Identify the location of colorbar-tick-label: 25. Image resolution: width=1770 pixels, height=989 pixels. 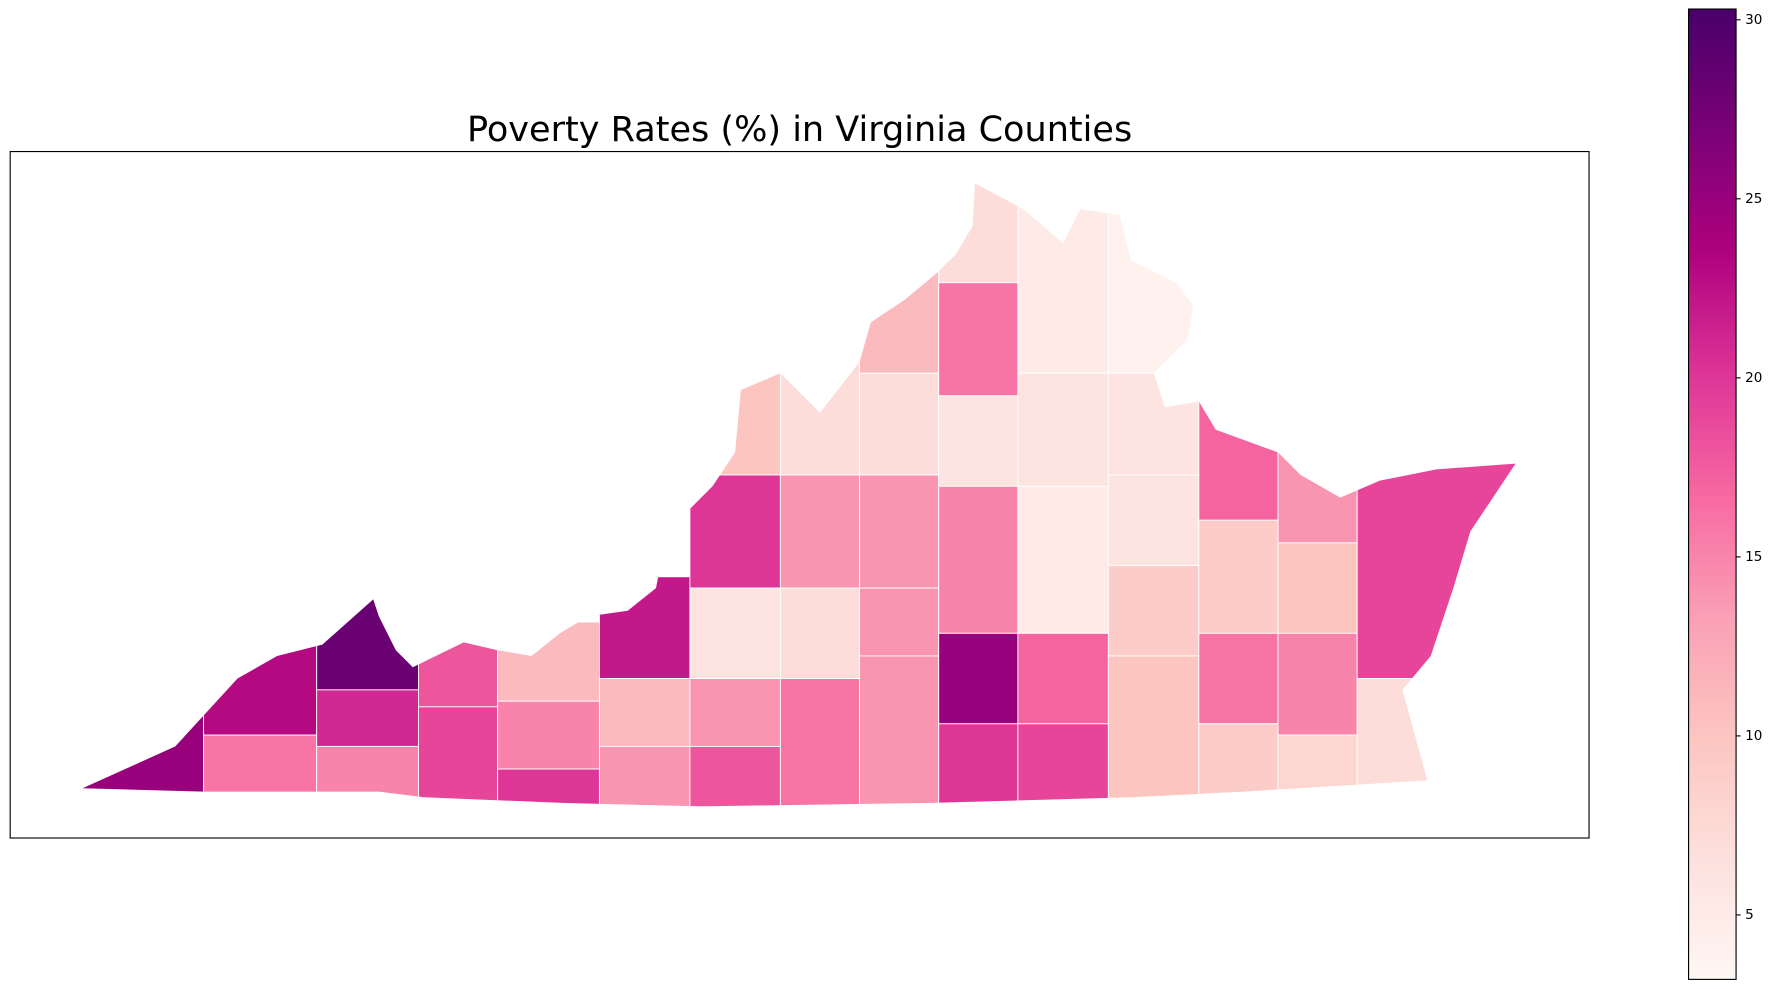
(1753, 199).